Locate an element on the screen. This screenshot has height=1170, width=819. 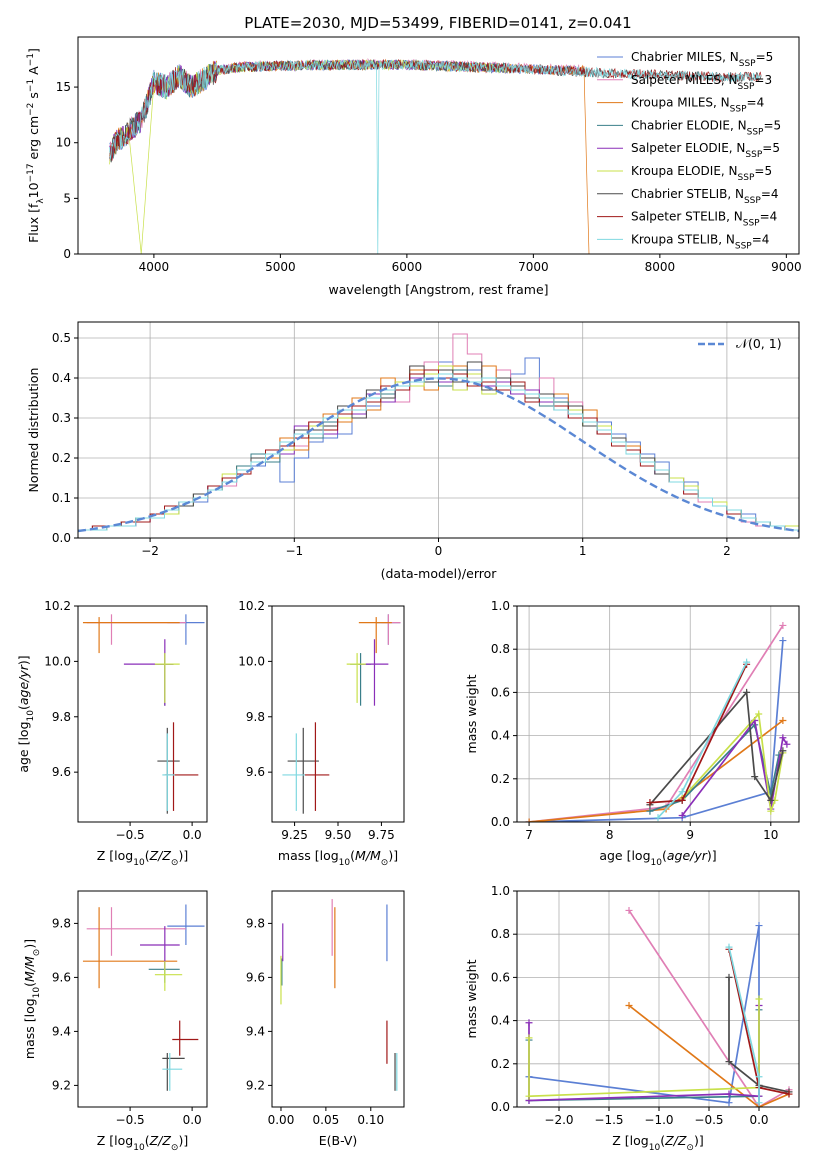
x-axis-label: mass [log10(M/M⊙)] is located at coordinates (338, 858).